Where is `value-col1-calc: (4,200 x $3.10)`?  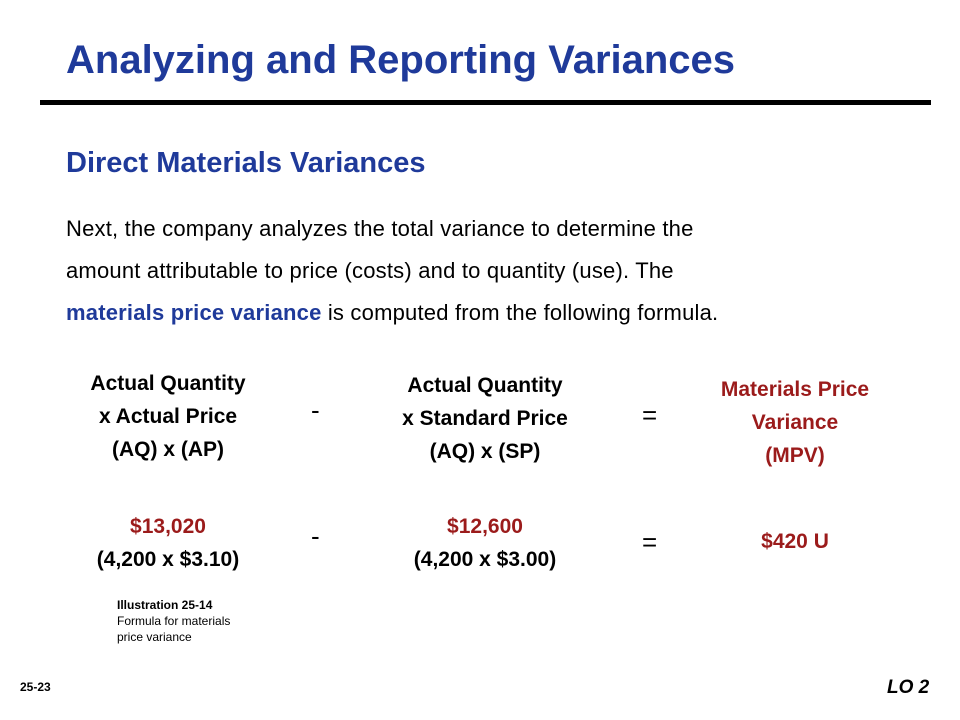
value-col1-calc: (4,200 x $3.10) is located at coordinates (168, 559).